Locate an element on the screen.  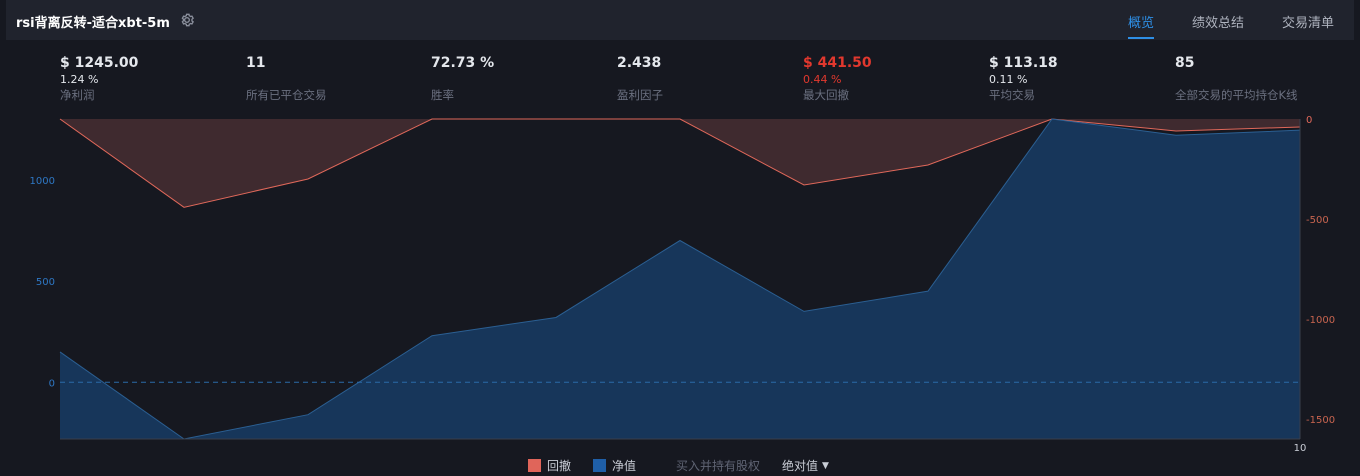
left-axis-tick-label: 1000 is located at coordinates (42, 181).